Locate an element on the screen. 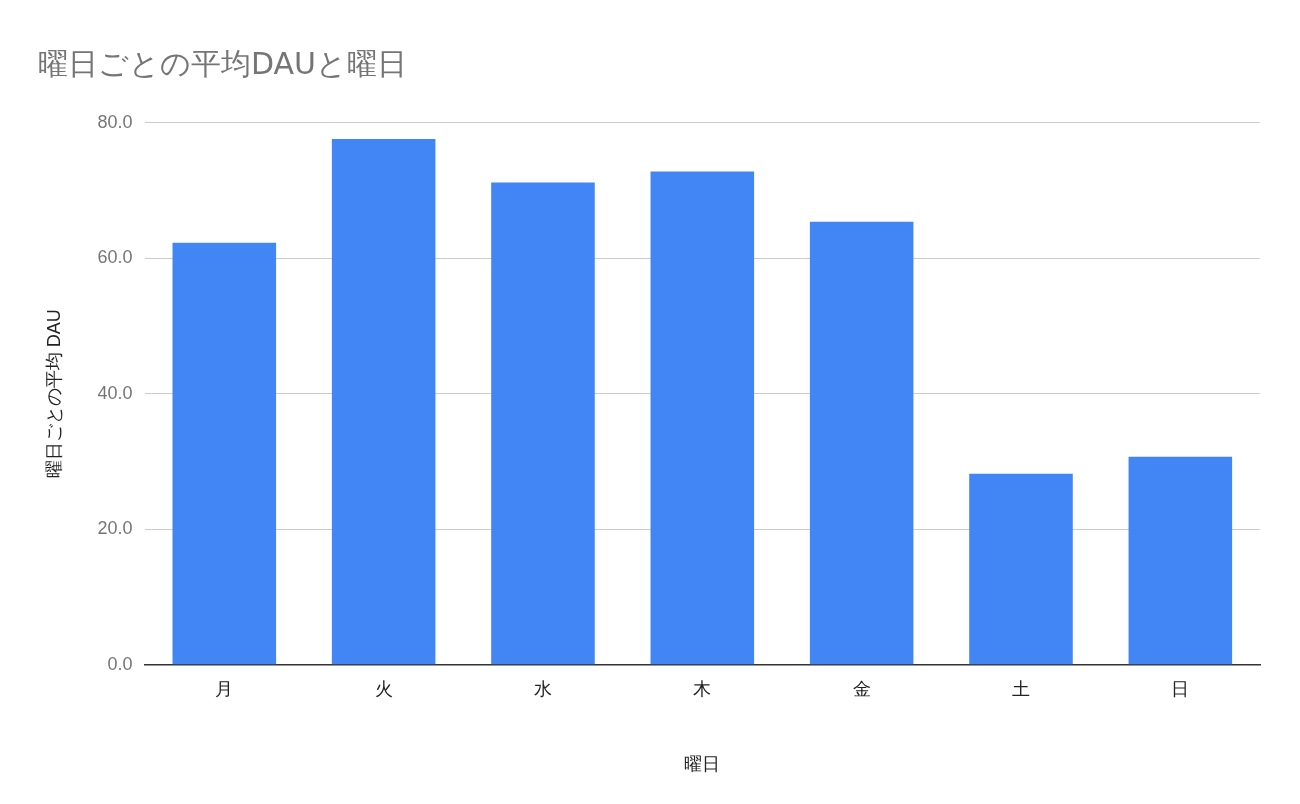  x-tick-label: 木 is located at coordinates (702, 688).